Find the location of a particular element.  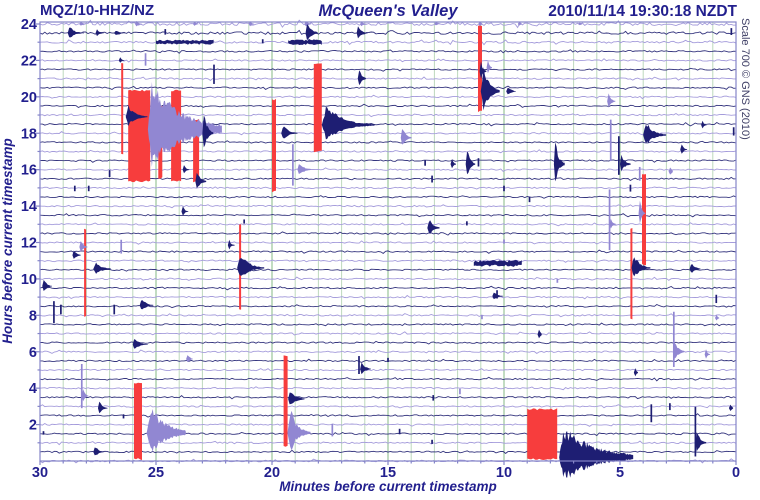

x-tick-label: 30 is located at coordinates (40, 473).